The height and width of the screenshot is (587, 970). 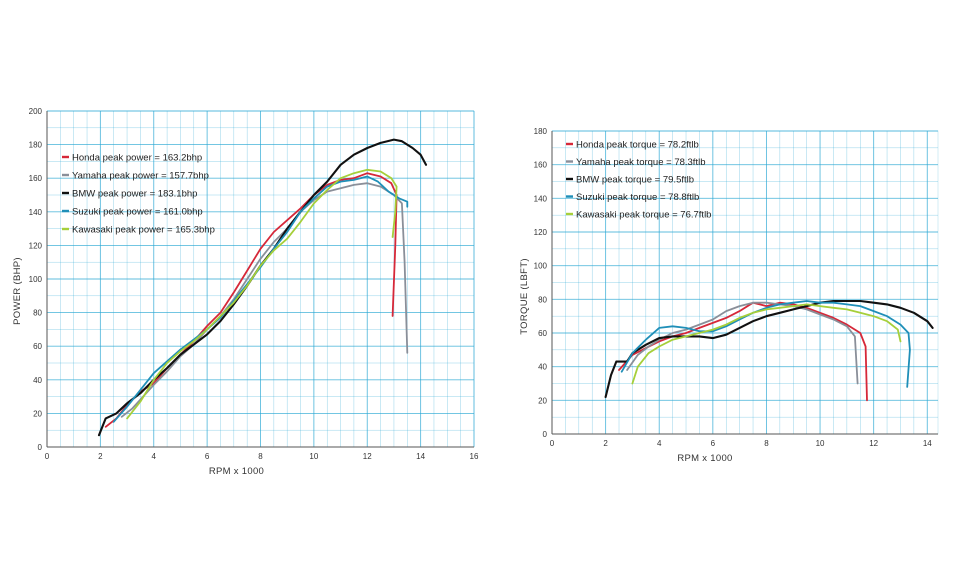 I want to click on power-y-tick-label: 80, so click(x=37, y=313).